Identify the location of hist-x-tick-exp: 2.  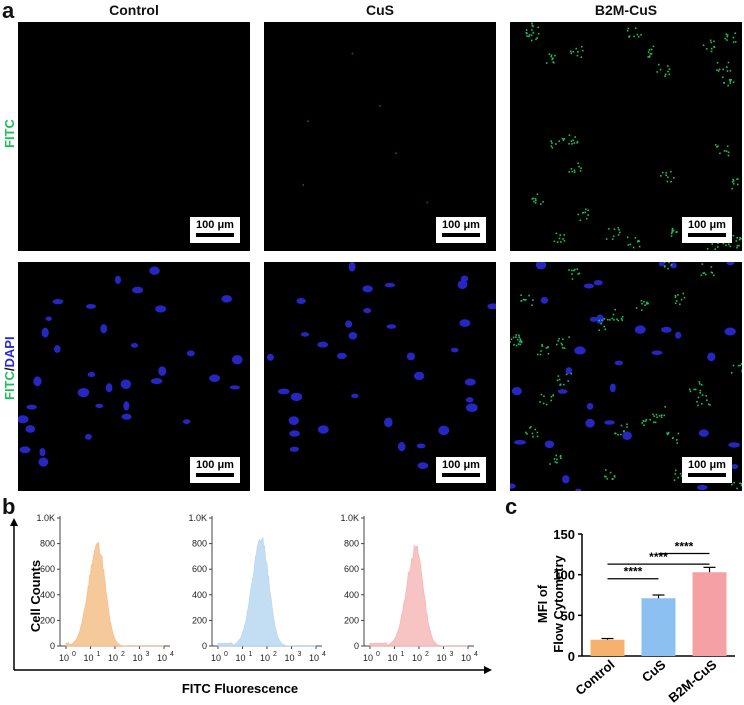
(123, 654).